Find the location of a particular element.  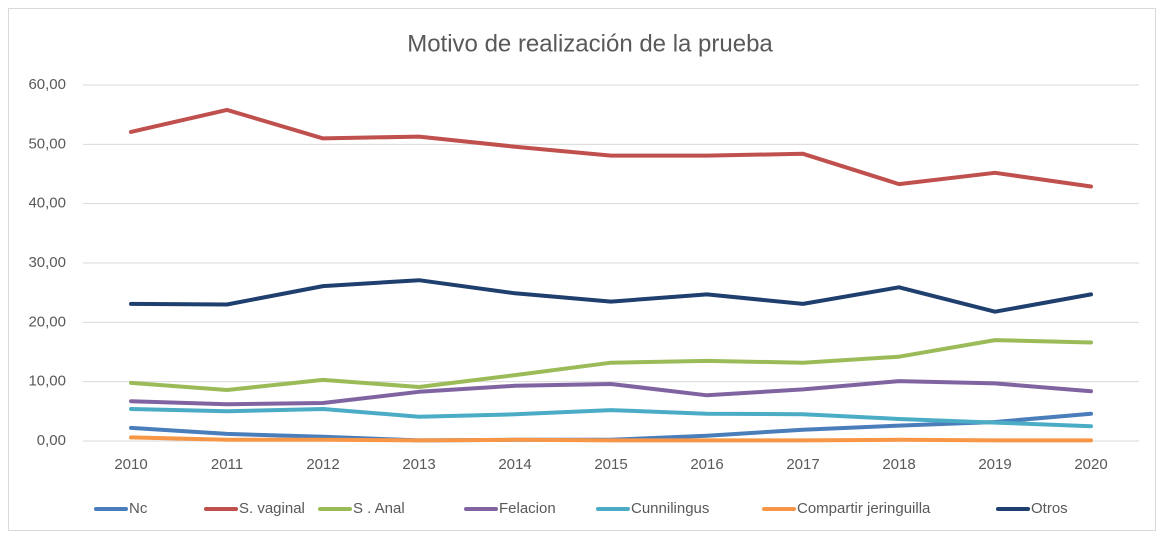

x-tick-label: 2018 is located at coordinates (898, 464).